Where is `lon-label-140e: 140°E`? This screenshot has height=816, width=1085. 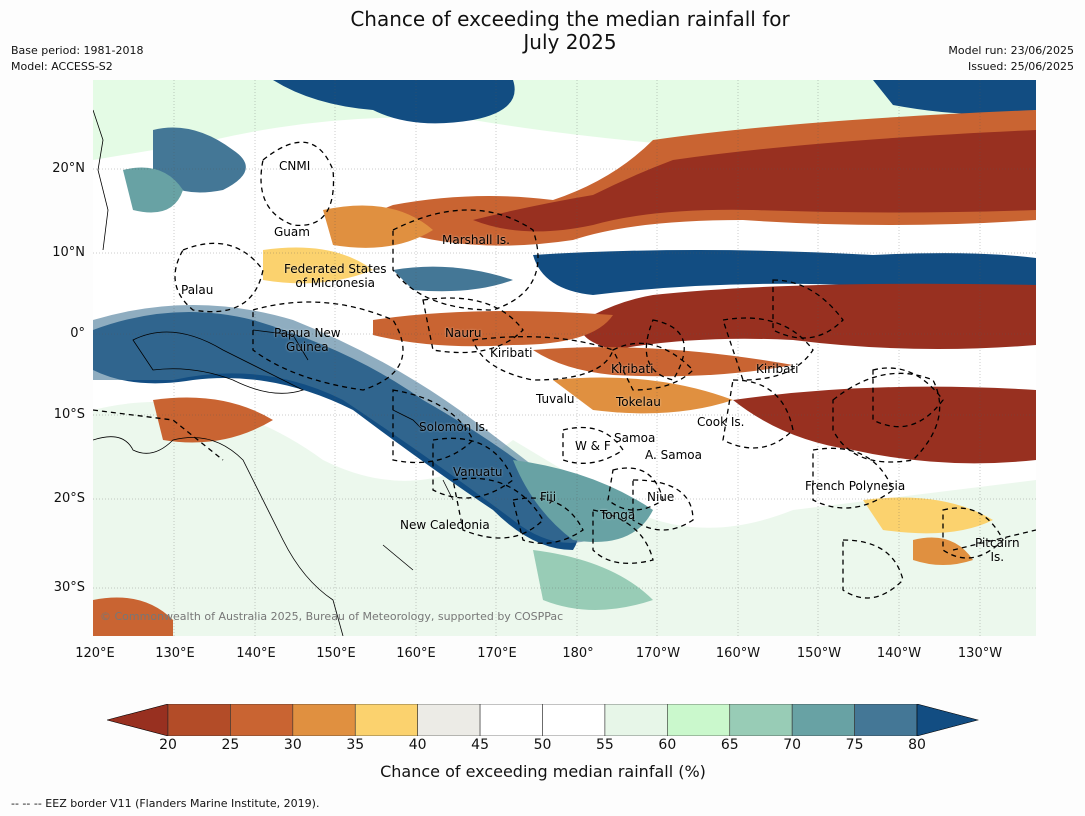
lon-label-140e: 140°E is located at coordinates (256, 653).